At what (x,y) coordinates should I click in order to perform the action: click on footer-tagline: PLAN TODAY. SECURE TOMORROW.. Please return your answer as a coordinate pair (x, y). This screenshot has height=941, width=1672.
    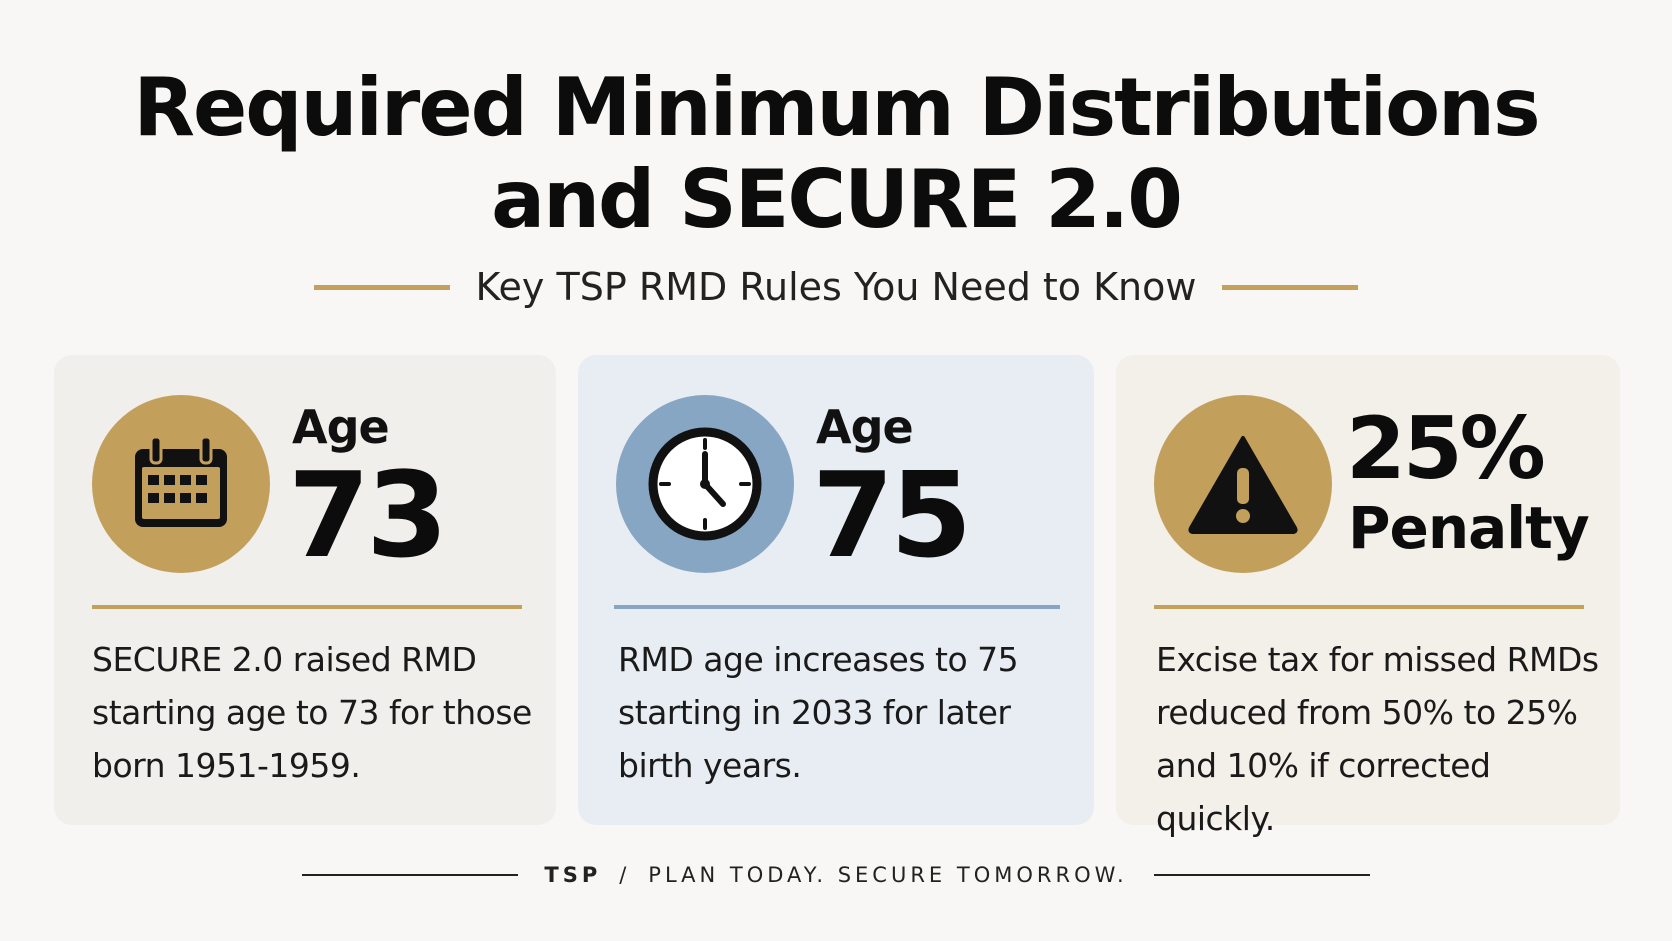
    Looking at the image, I should click on (888, 875).